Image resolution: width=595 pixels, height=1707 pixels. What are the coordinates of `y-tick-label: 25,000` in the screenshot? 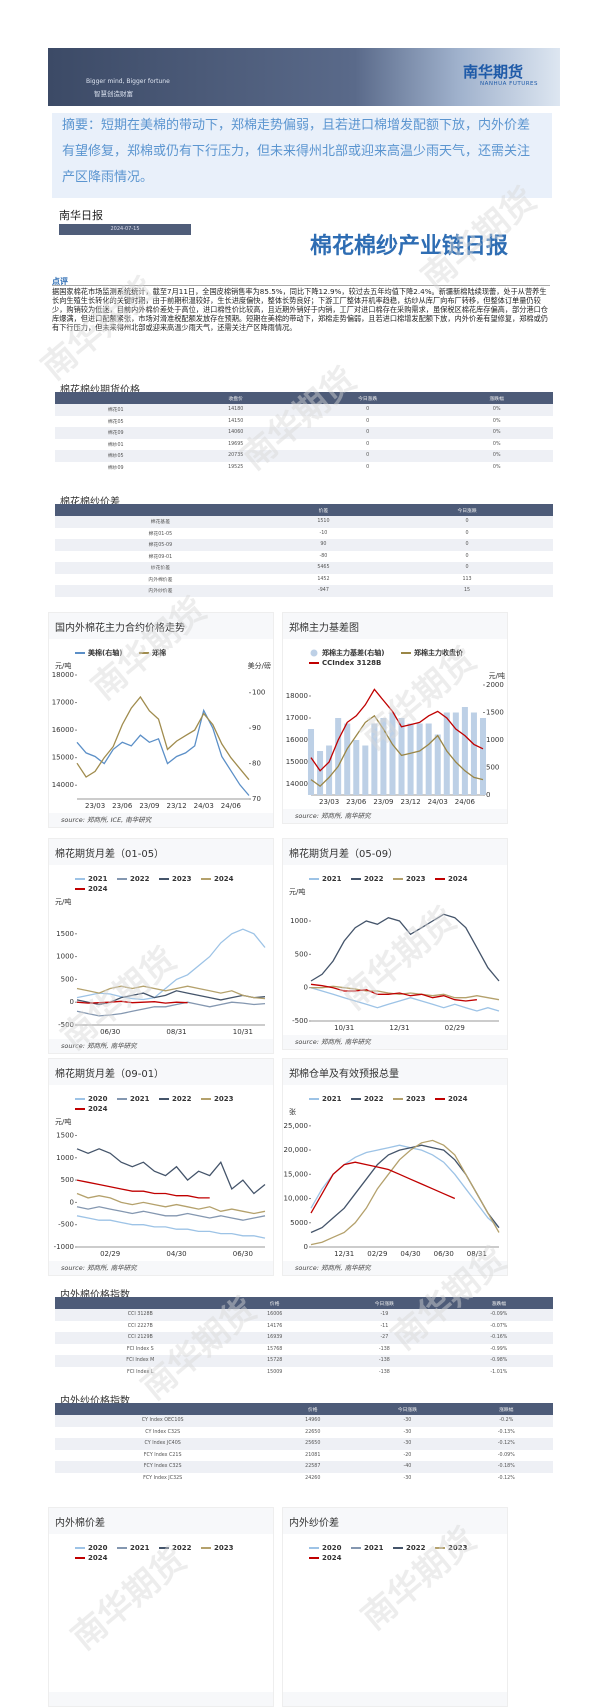 It's located at (296, 1126).